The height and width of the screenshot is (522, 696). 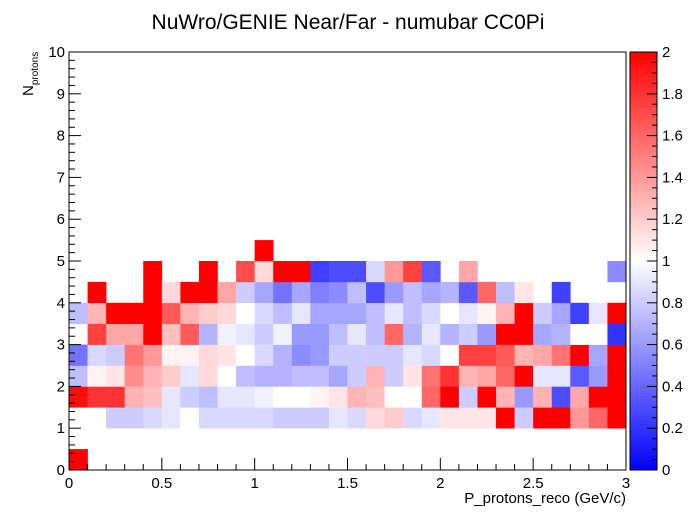 What do you see at coordinates (533, 483) in the screenshot?
I see `x-tick-label: 2.5` at bounding box center [533, 483].